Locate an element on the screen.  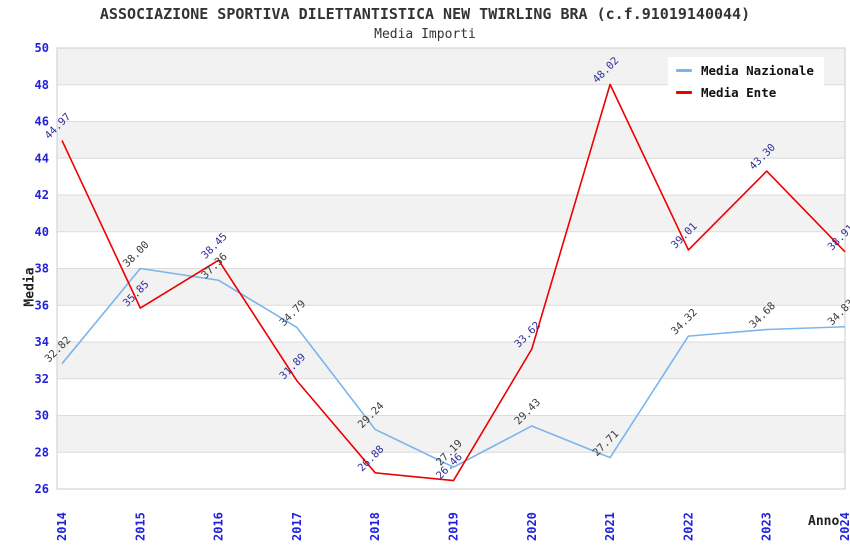
x-tick-label: 2020 is located at coordinates (532, 526).